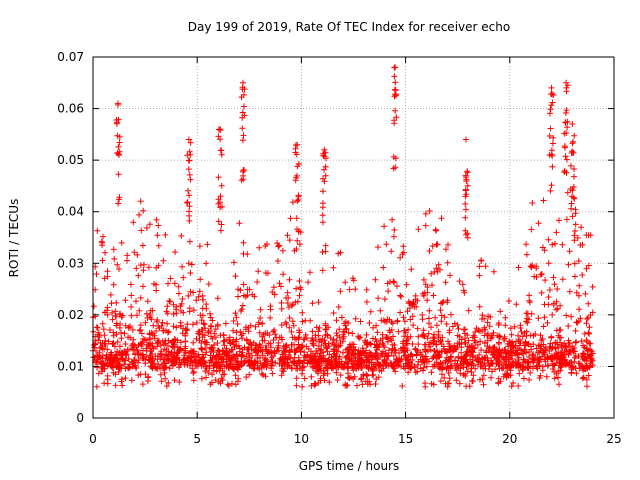 The height and width of the screenshot is (480, 640). What do you see at coordinates (613, 439) in the screenshot?
I see `x-tick-label: 25` at bounding box center [613, 439].